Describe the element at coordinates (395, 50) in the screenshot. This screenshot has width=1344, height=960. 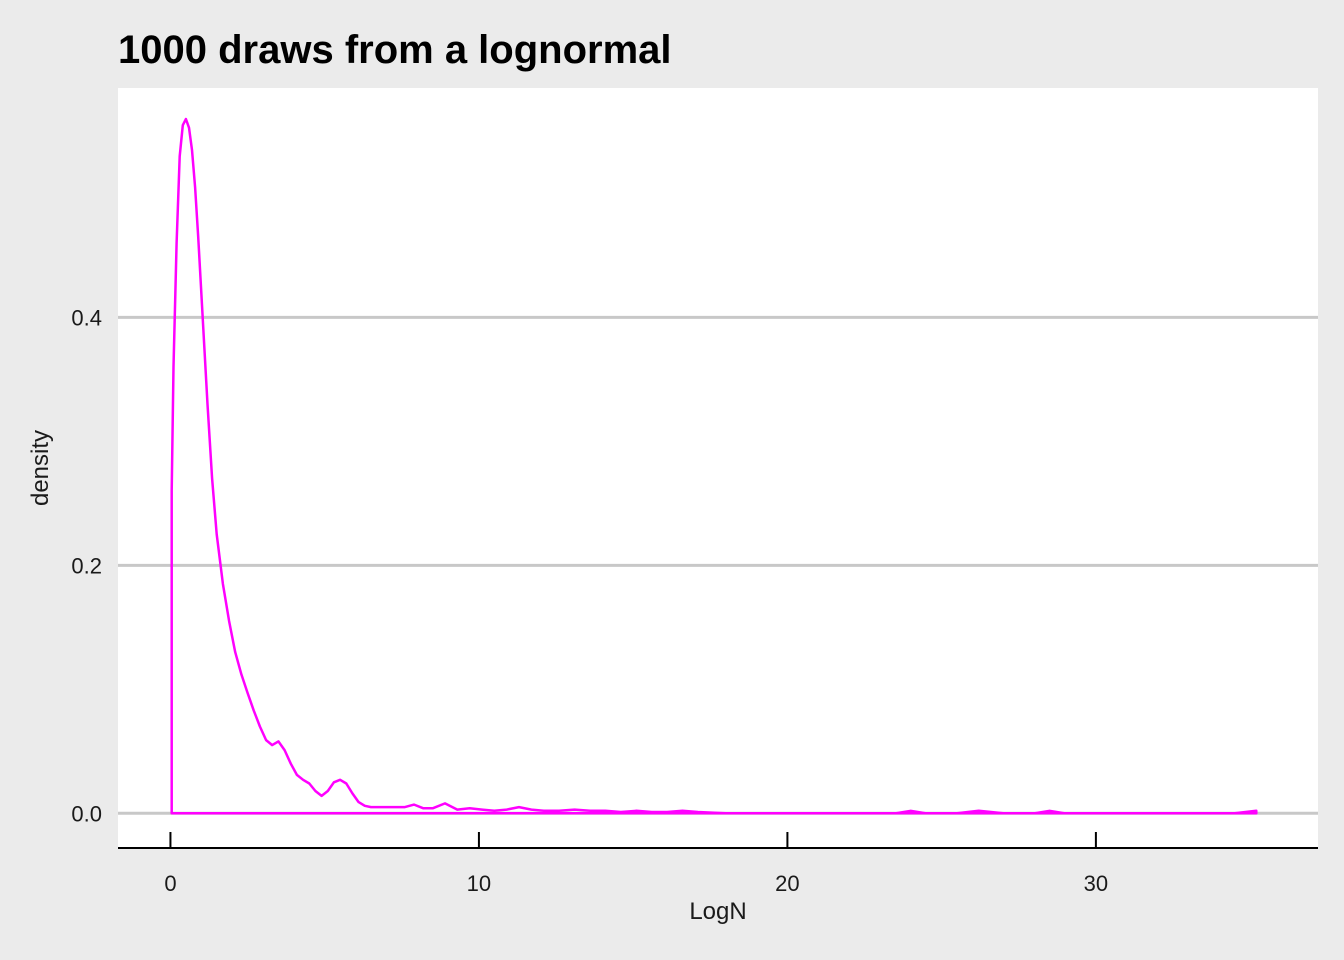
I see `chart-title: 1000 draws from a lognormal` at that location.